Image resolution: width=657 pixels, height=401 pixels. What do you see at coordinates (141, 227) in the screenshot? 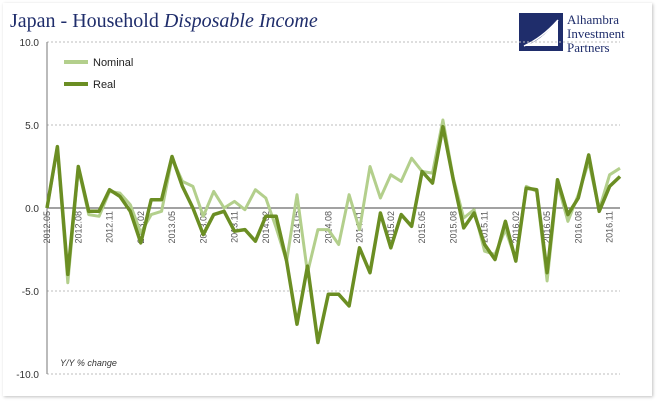
I see `x-tick-label: 2013.02` at bounding box center [141, 227].